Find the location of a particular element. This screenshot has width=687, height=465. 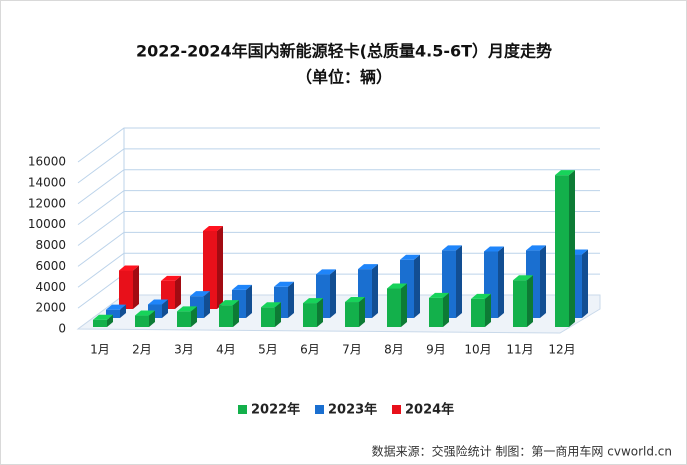

x-tick-label: 7月 is located at coordinates (352, 350).